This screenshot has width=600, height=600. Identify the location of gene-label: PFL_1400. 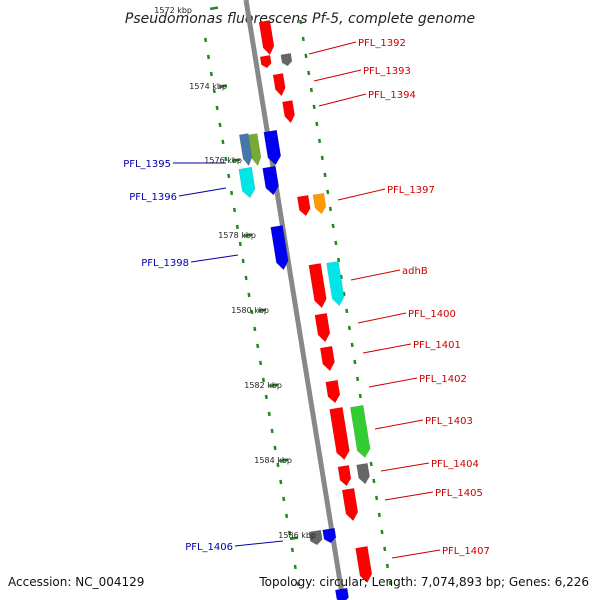
(432, 314).